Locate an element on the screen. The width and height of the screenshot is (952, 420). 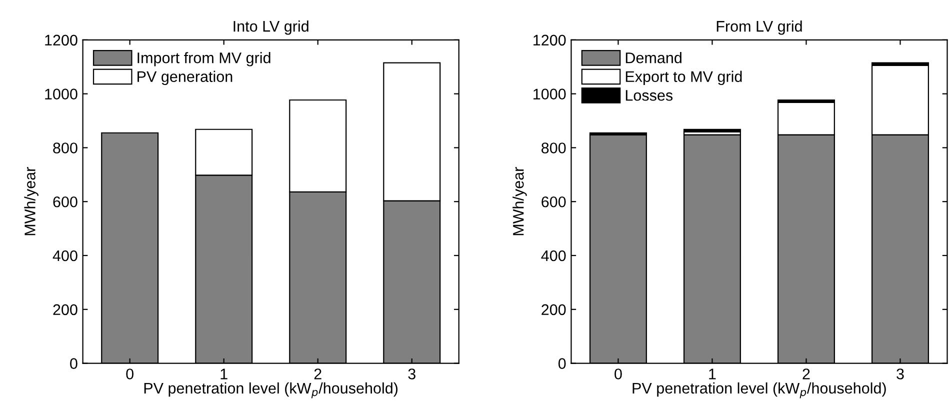
legend-label: PV generation is located at coordinates (185, 78).